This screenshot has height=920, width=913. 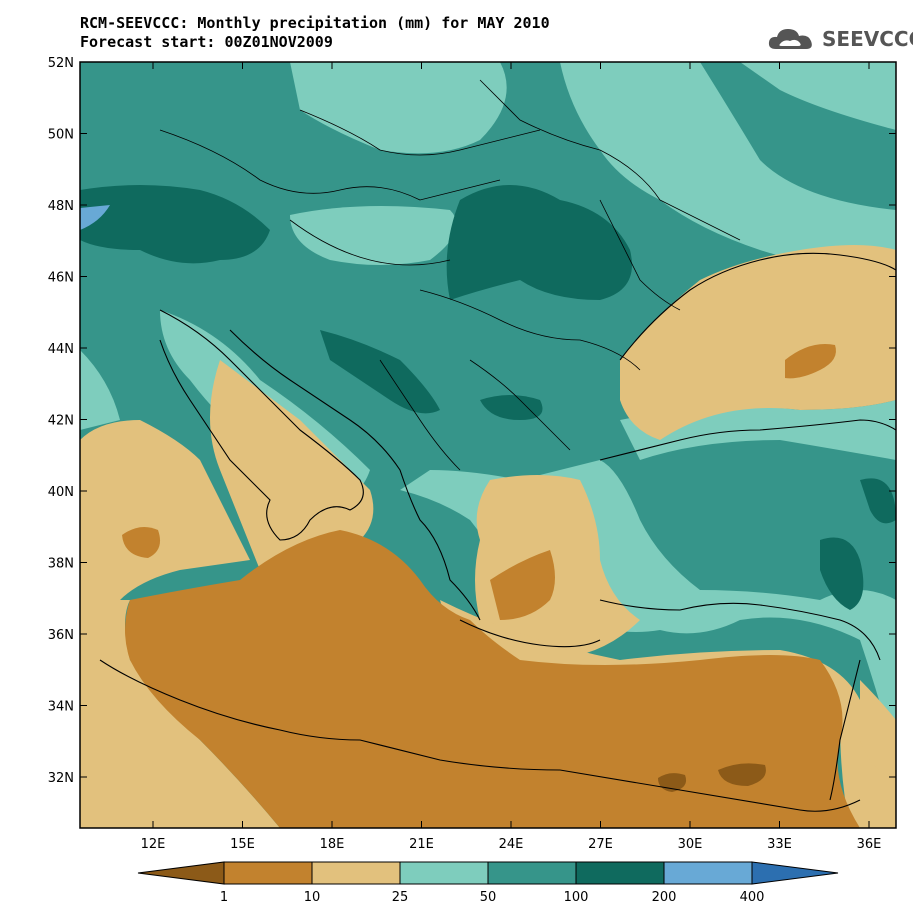 What do you see at coordinates (758, 342) in the screenshot?
I see `precip-10-25-black-sea` at bounding box center [758, 342].